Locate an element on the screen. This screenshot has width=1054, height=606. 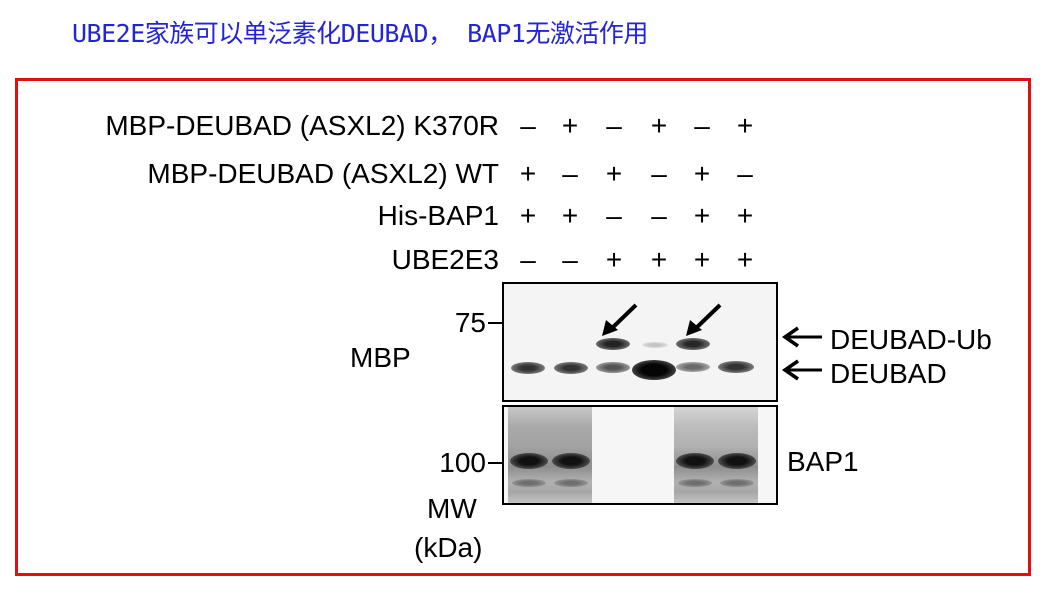
band-lane3-deubad-ub is located at coordinates (613, 344).